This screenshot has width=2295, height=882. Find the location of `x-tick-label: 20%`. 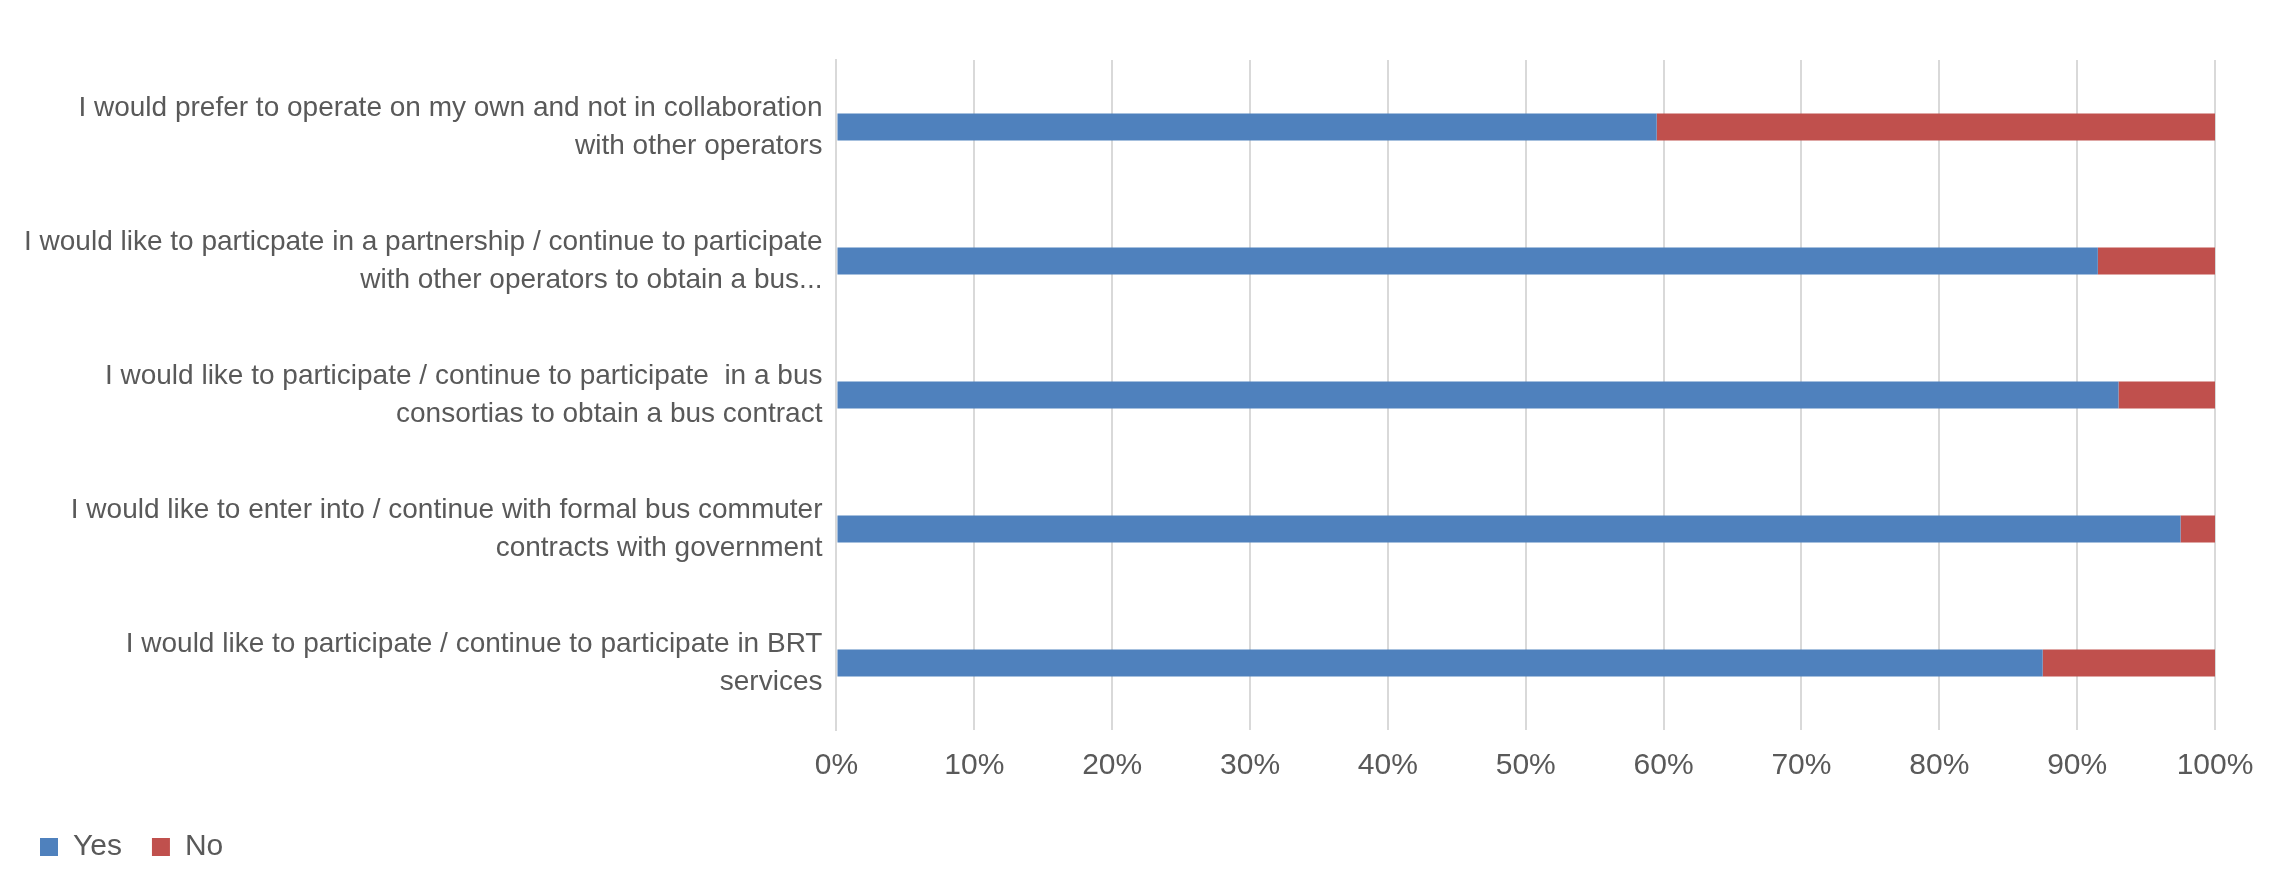

x-tick-label: 20% is located at coordinates (1112, 764).